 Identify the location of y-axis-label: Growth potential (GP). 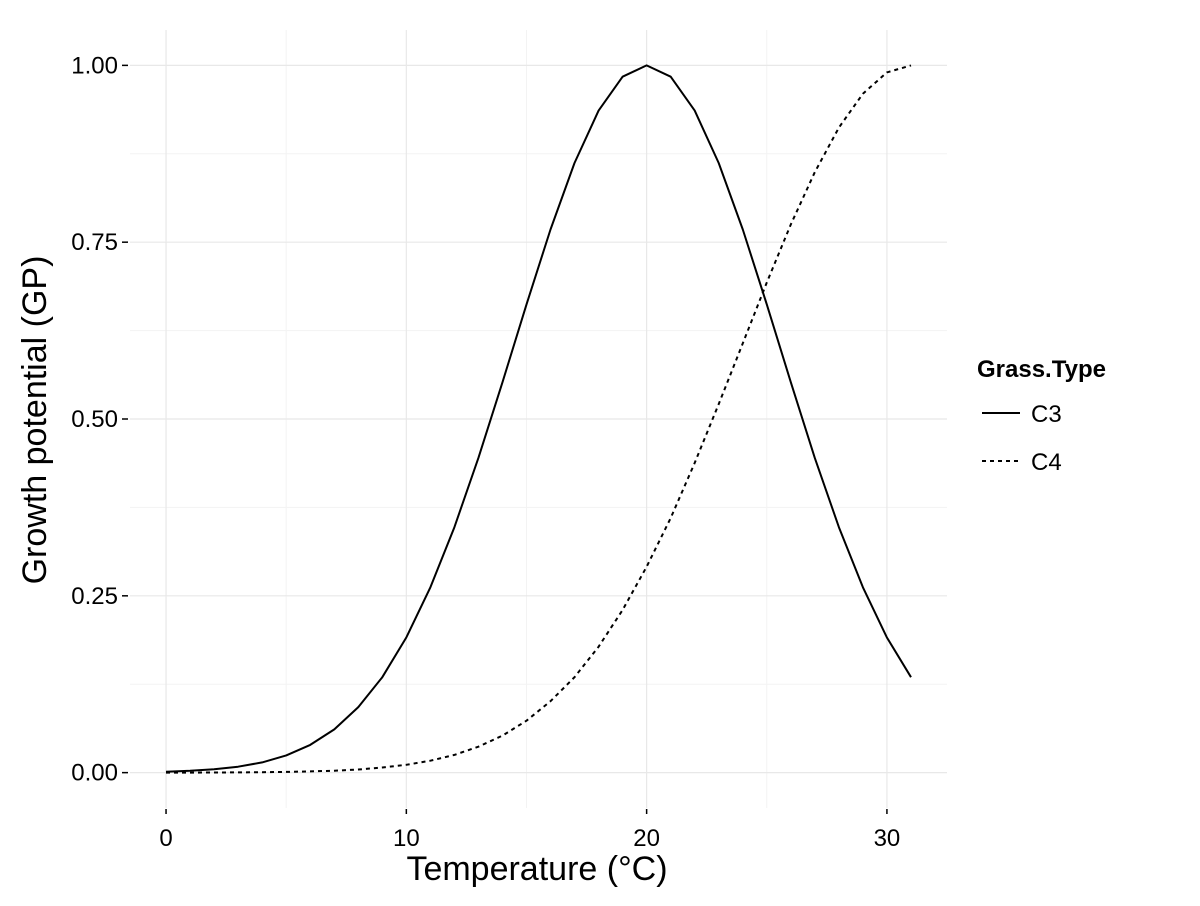
(35, 420).